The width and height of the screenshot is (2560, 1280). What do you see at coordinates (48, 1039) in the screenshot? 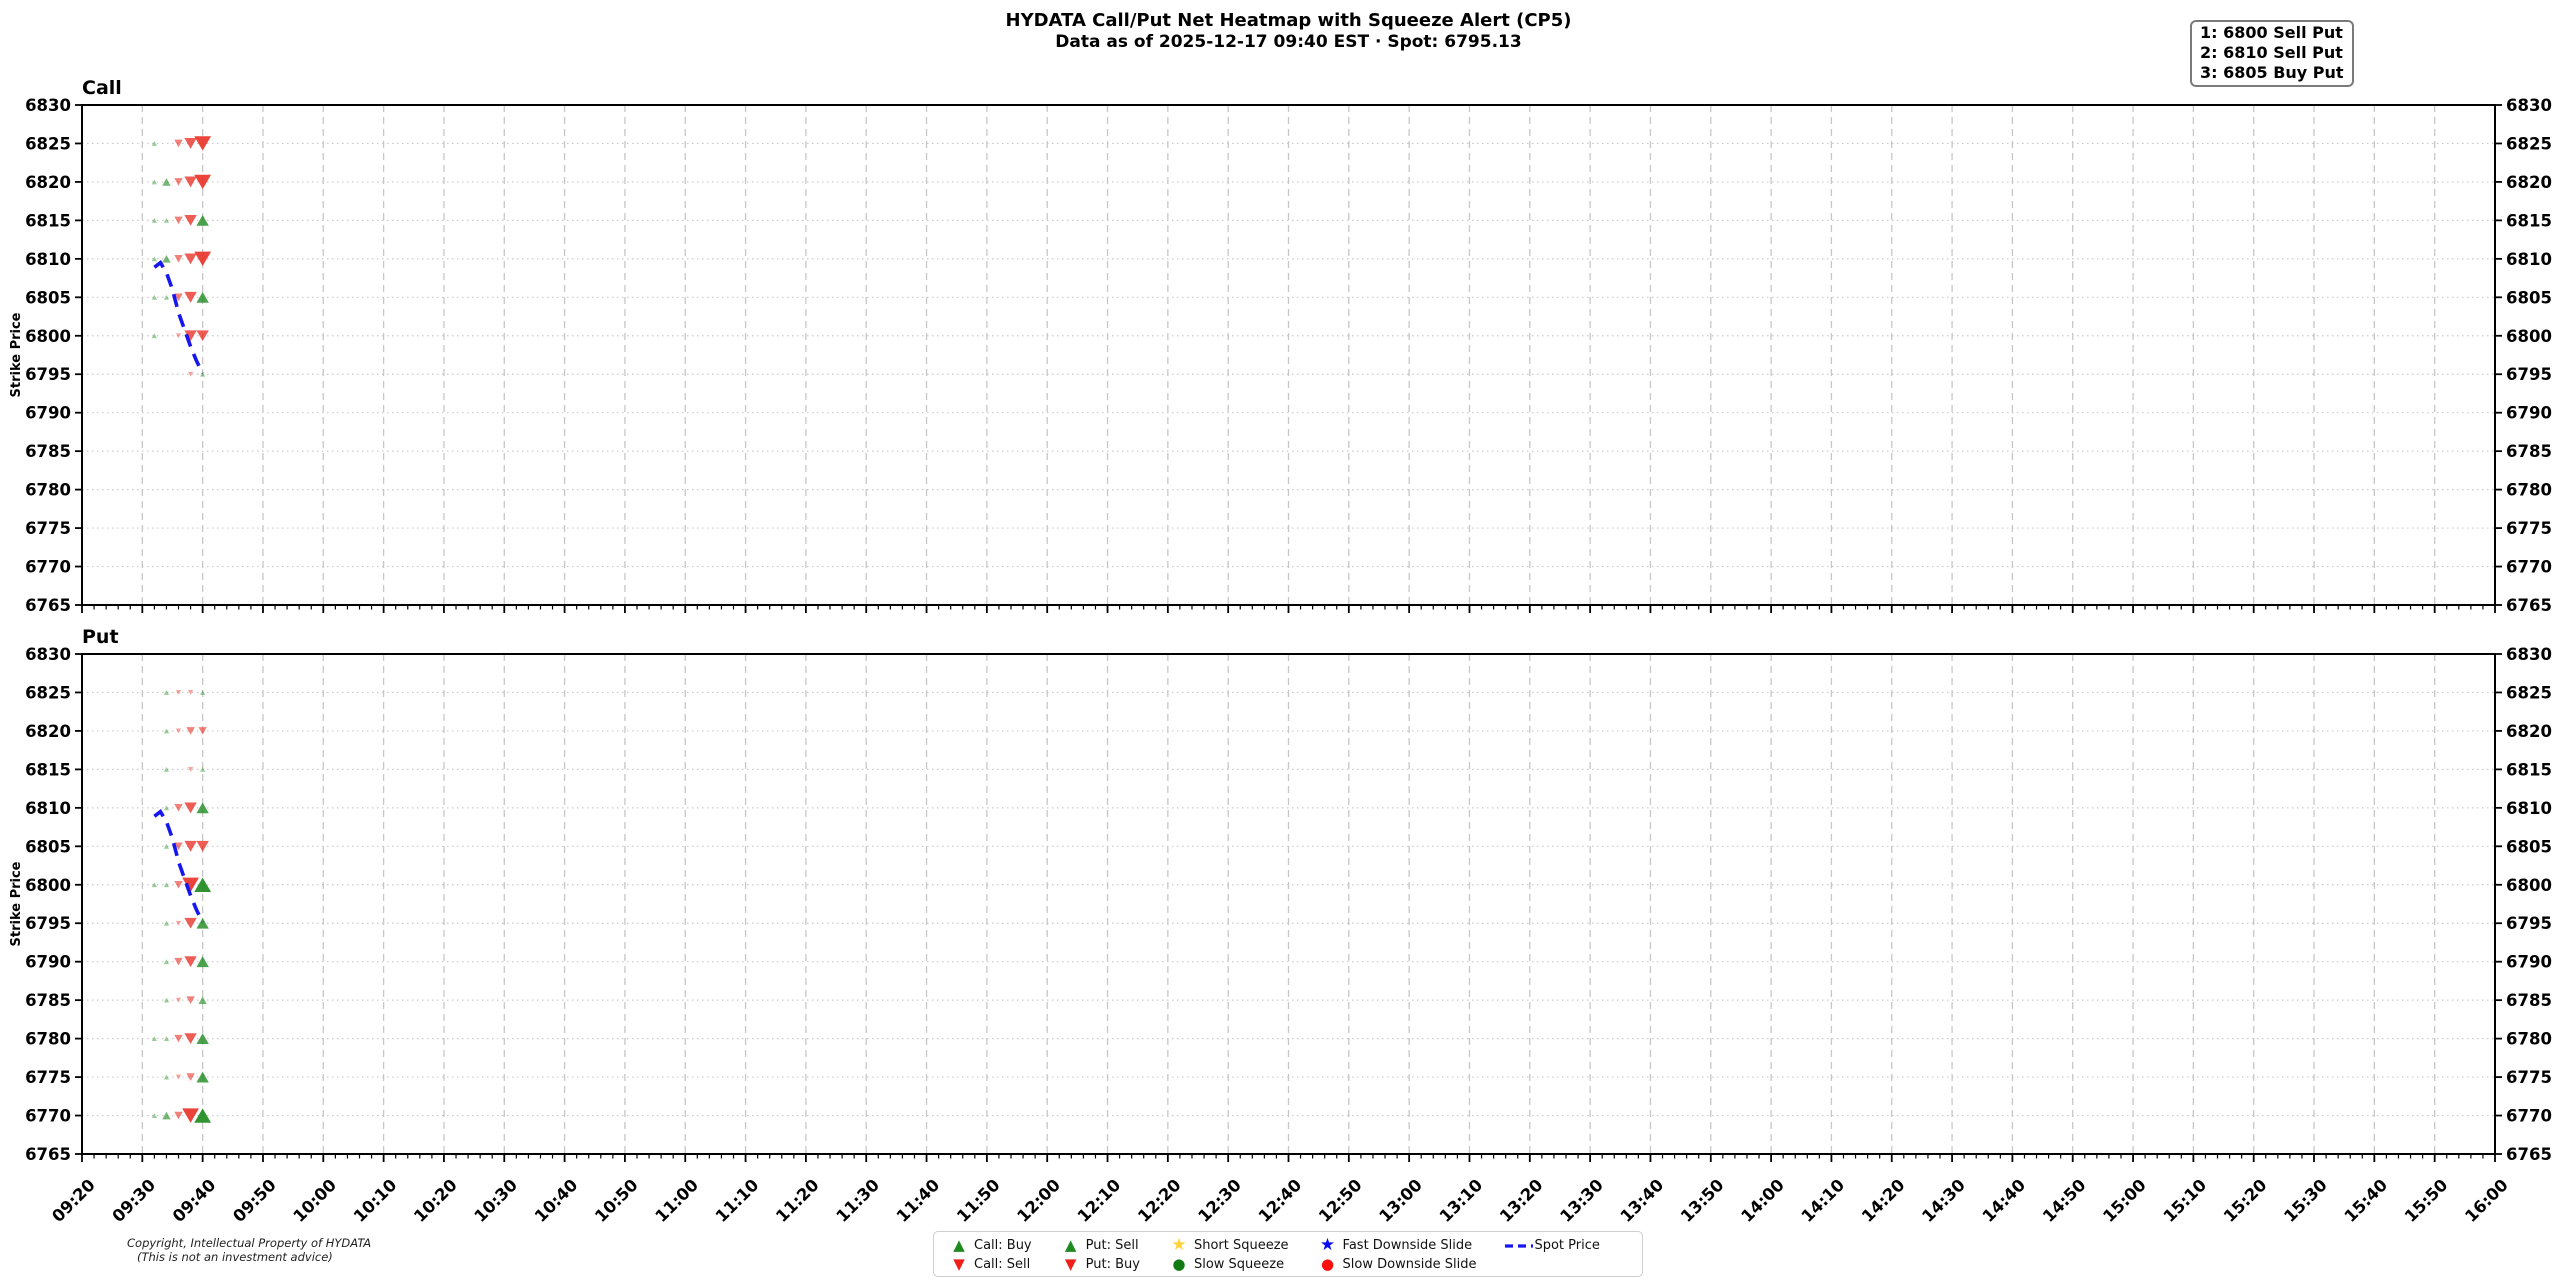
I see `y-tick-label-left: 6780` at bounding box center [48, 1039].